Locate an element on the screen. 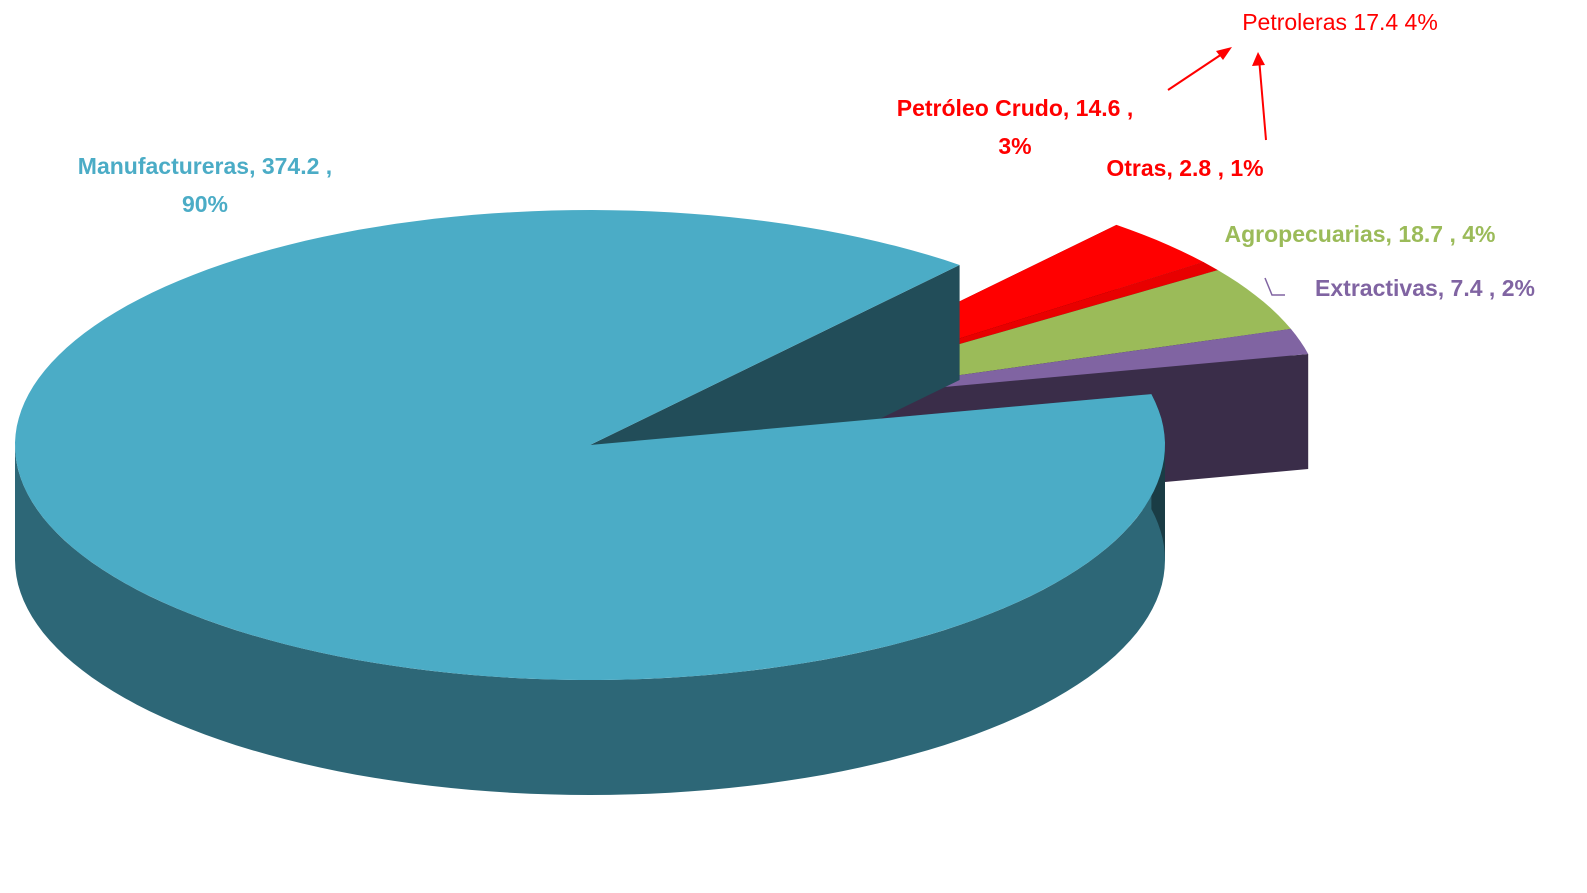 The width and height of the screenshot is (1587, 893). data-label: Petróleo Crudo, 14.6 , is located at coordinates (1015, 108).